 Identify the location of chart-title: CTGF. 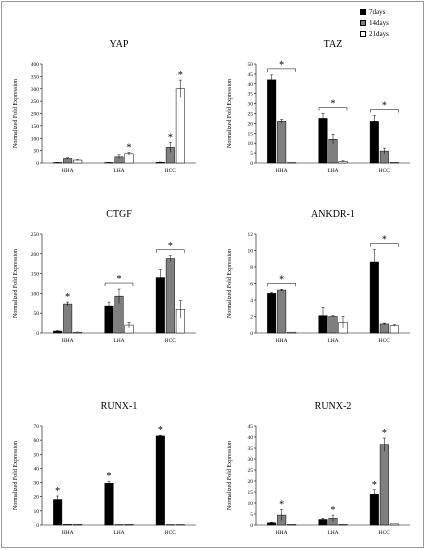
(119, 214).